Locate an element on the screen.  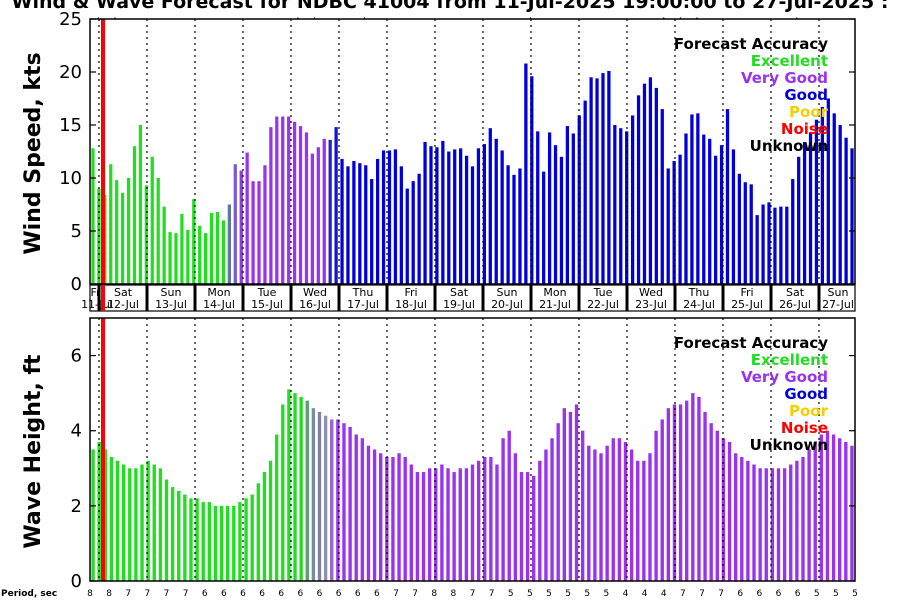
legend-item: Very Good is located at coordinates (784, 377).